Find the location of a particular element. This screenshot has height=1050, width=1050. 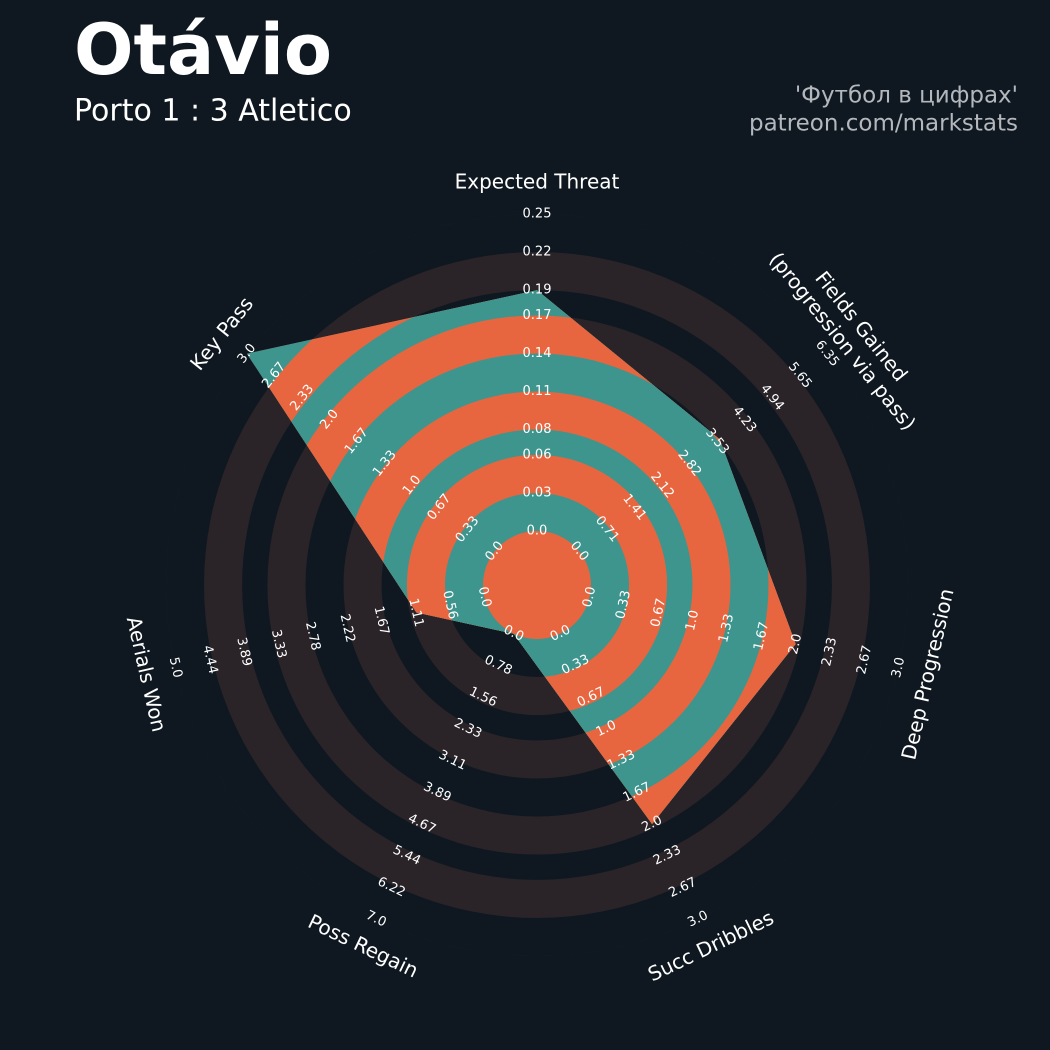

tick-label: 2.78 is located at coordinates (312, 636).